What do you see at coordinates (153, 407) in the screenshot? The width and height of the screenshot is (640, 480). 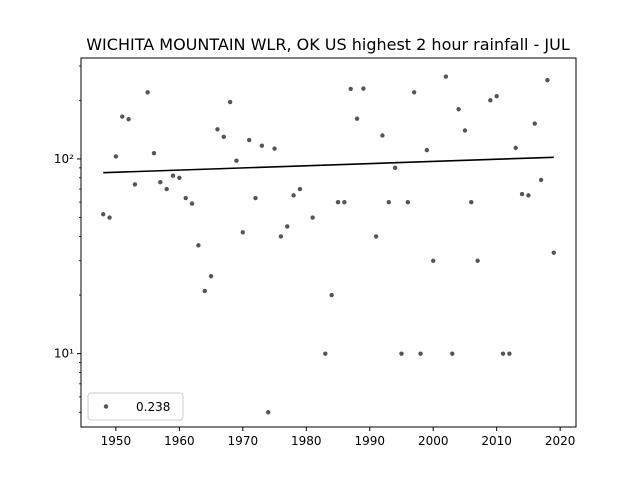 I see `legend-label: 0.238` at bounding box center [153, 407].